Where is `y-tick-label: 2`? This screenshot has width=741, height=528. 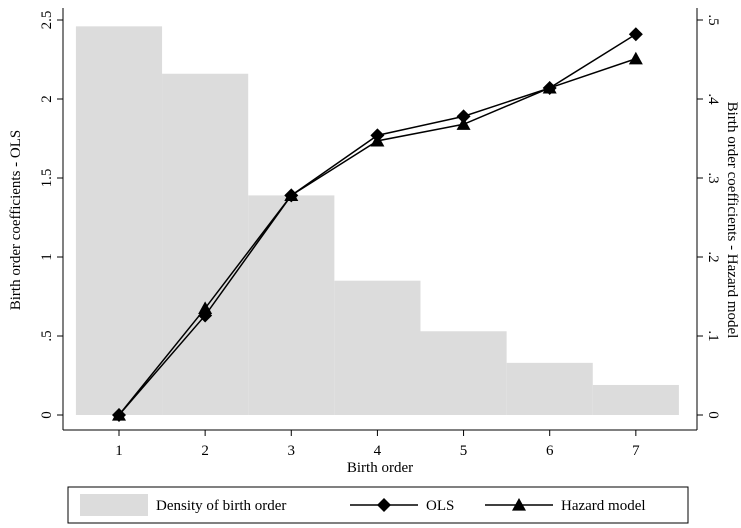 y-tick-label: 2 is located at coordinates (47, 99).